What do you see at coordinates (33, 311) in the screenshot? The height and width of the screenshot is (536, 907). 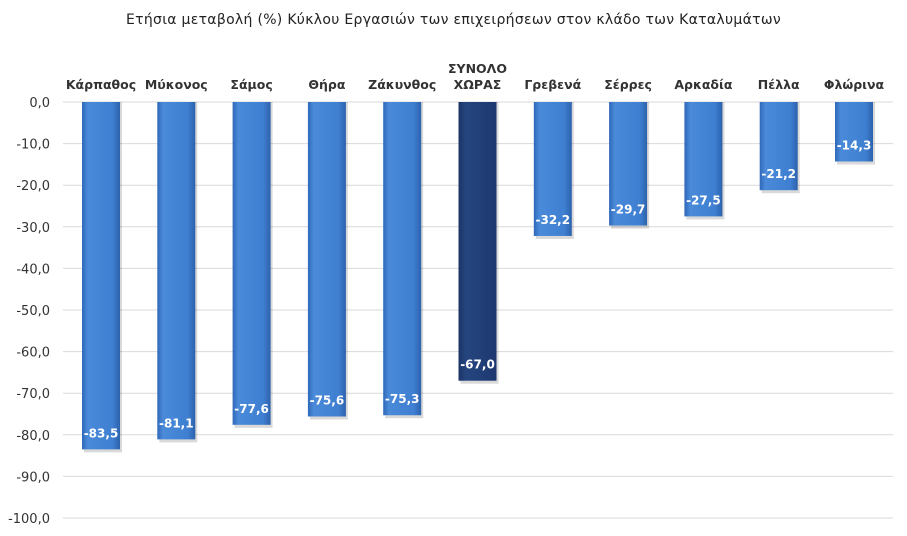 I see `y-tick-label: -50,0` at bounding box center [33, 311].